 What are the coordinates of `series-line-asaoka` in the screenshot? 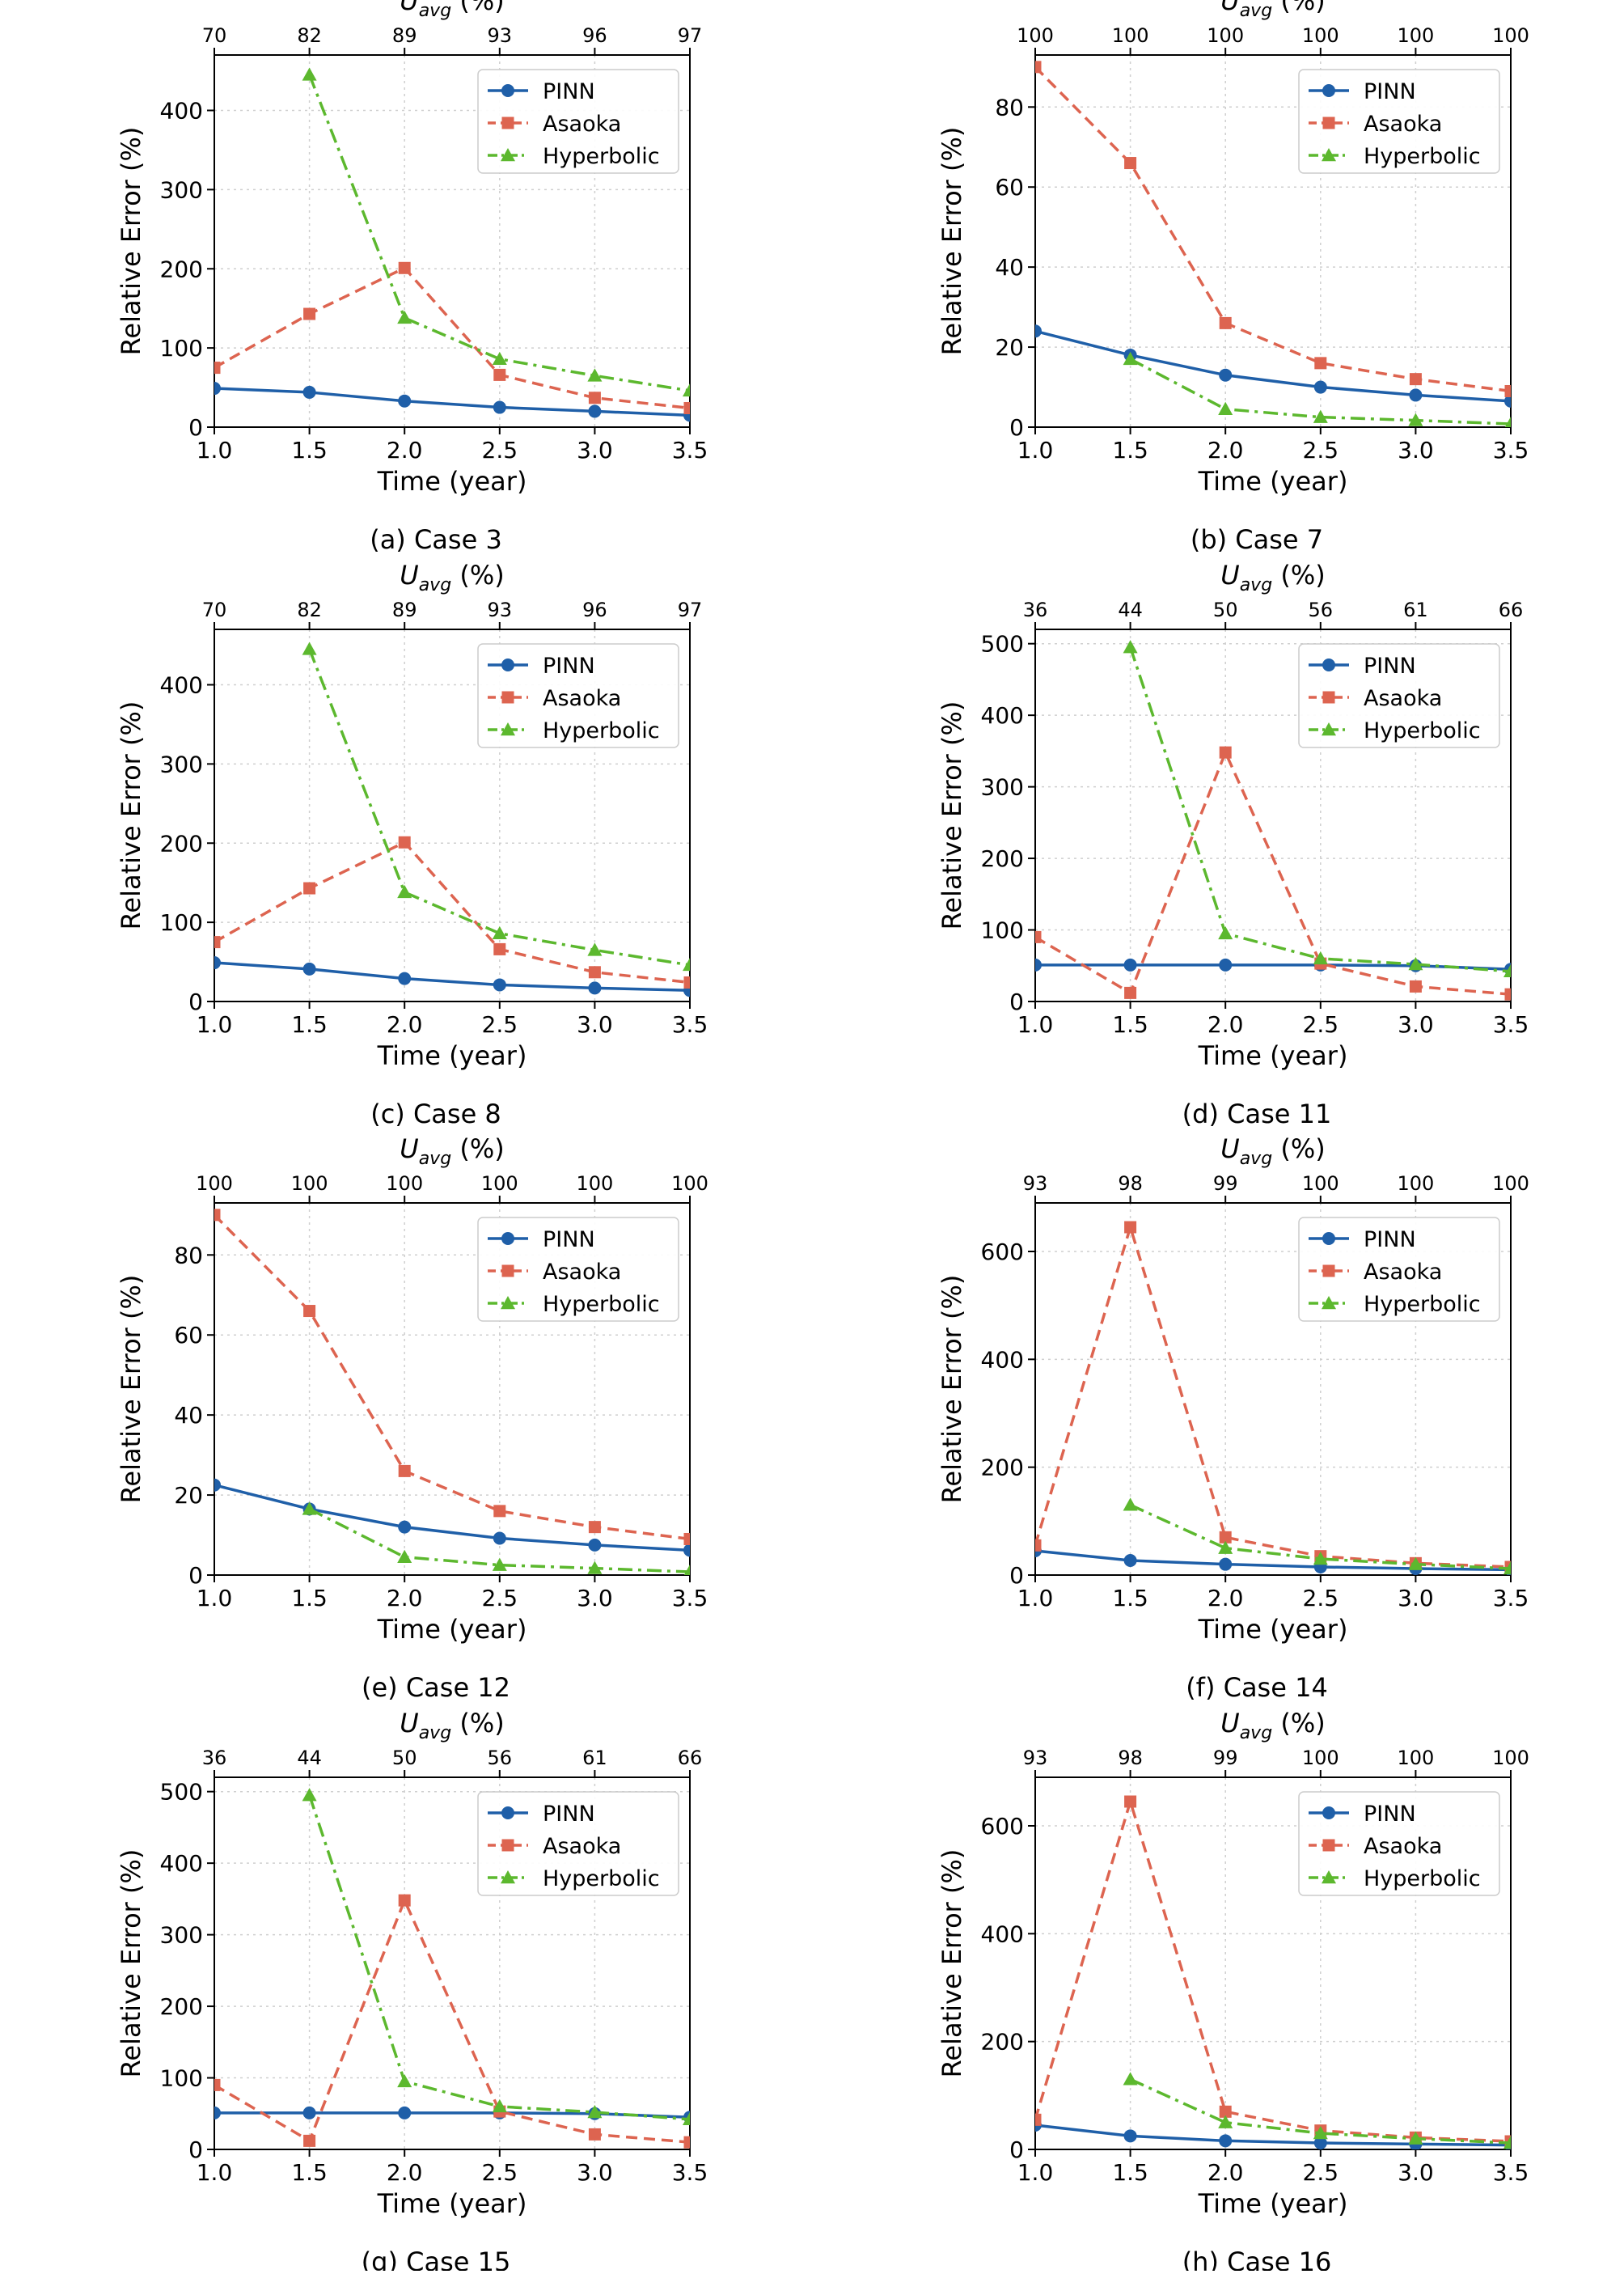 It's located at (452, 1377).